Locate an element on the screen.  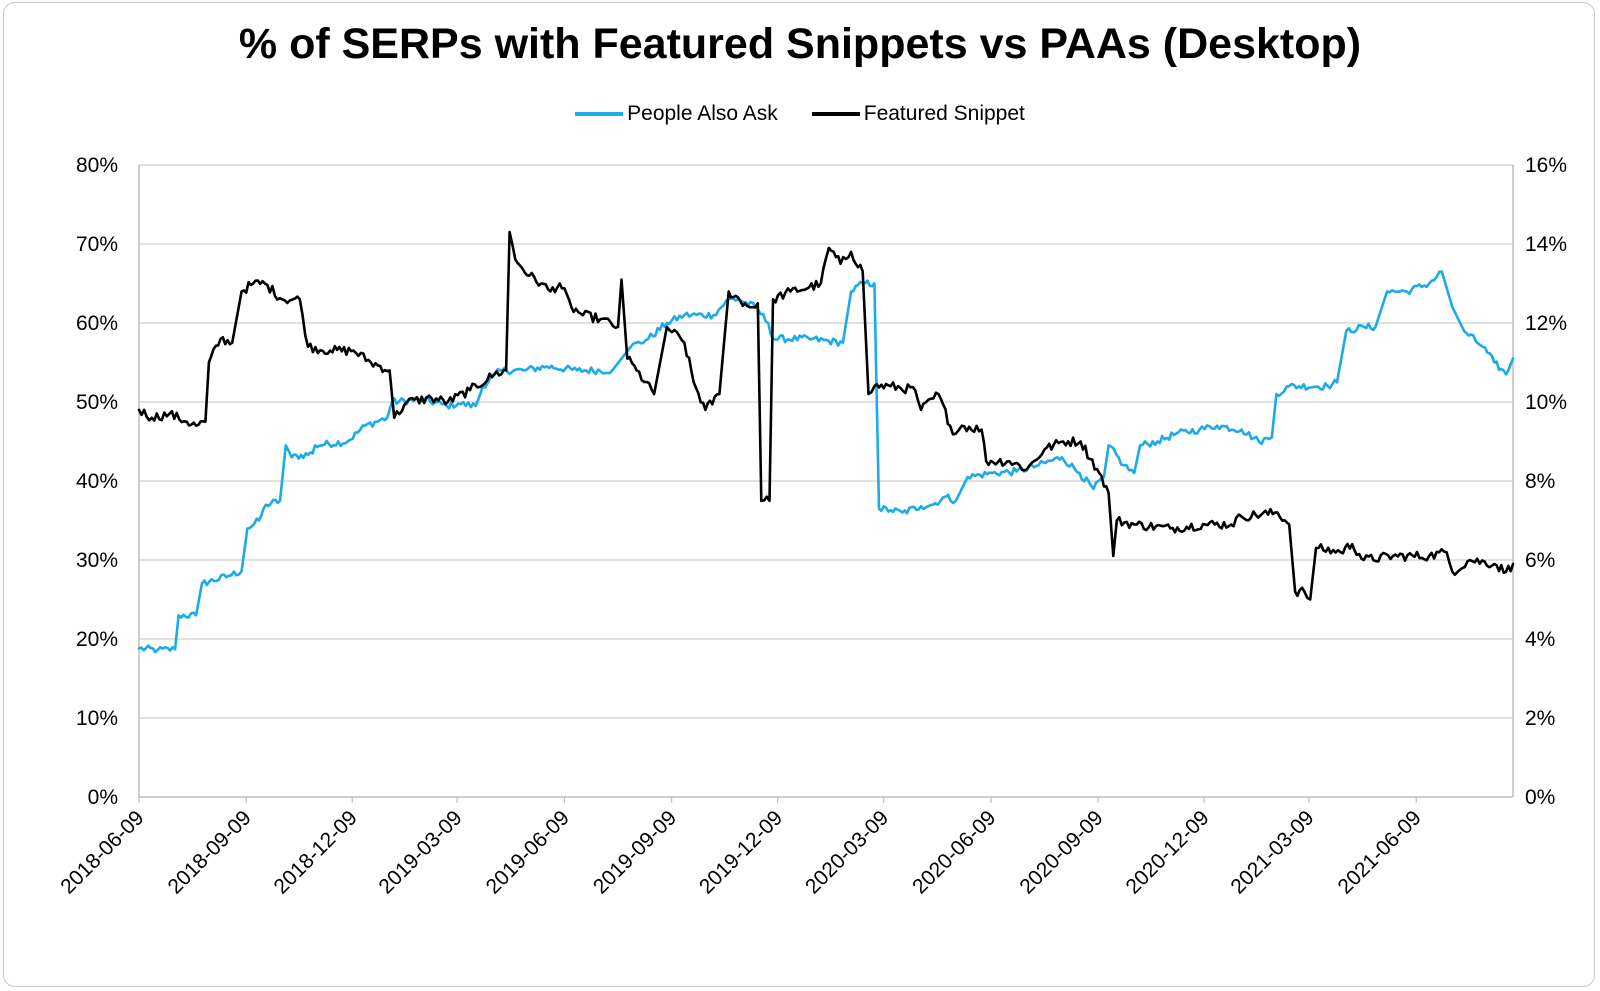
x-tick-label: 2019-03-09 is located at coordinates (420, 852).